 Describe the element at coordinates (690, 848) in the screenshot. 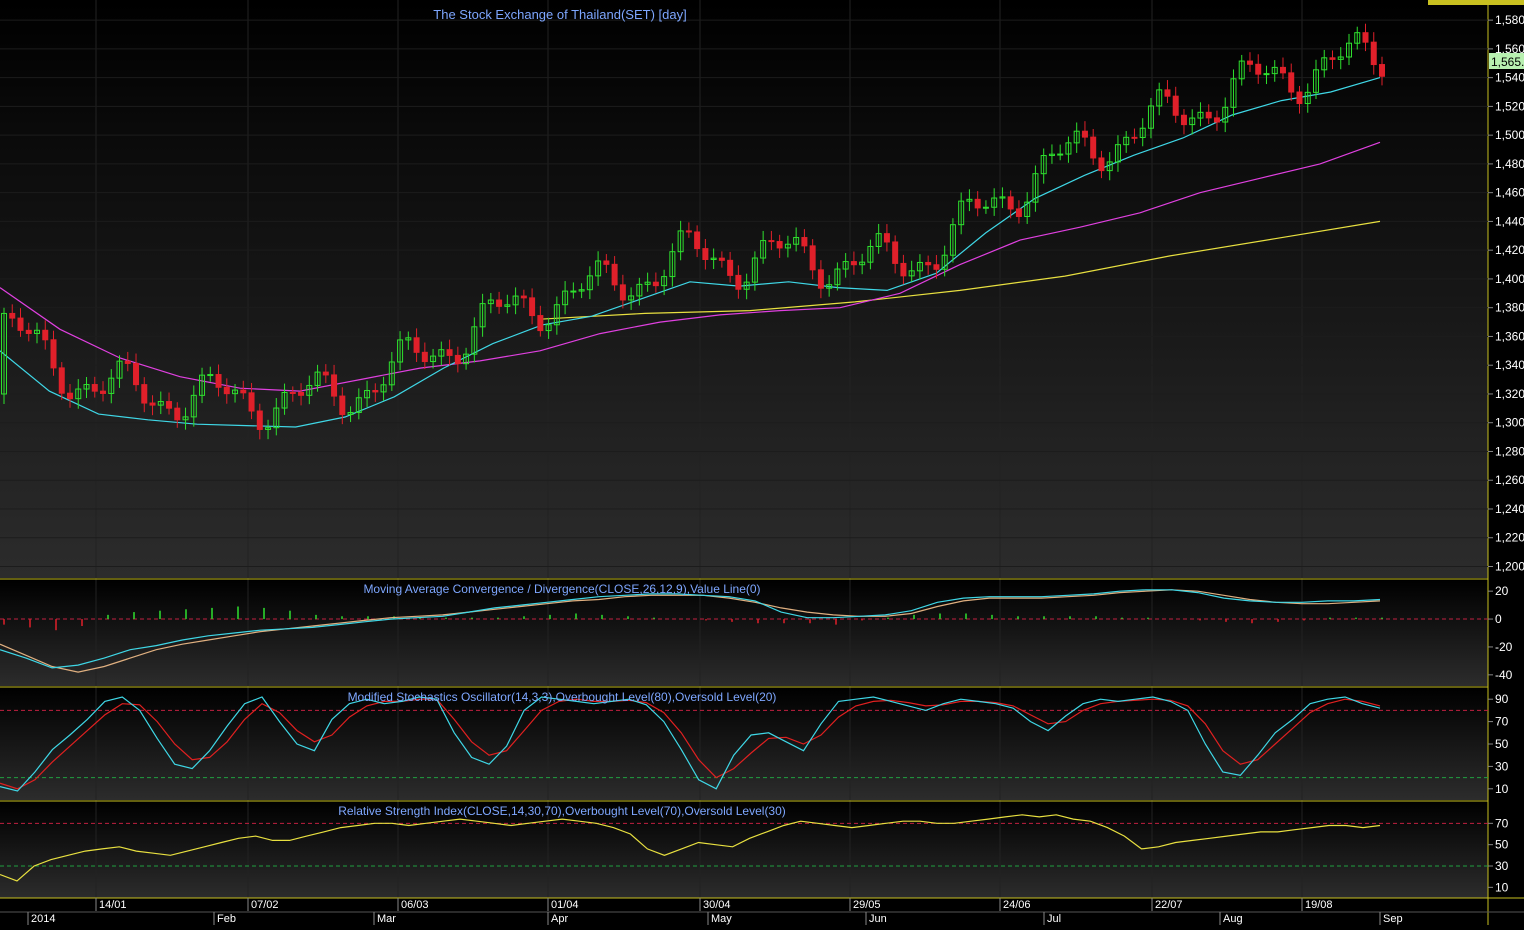

I see `rsi-line` at that location.